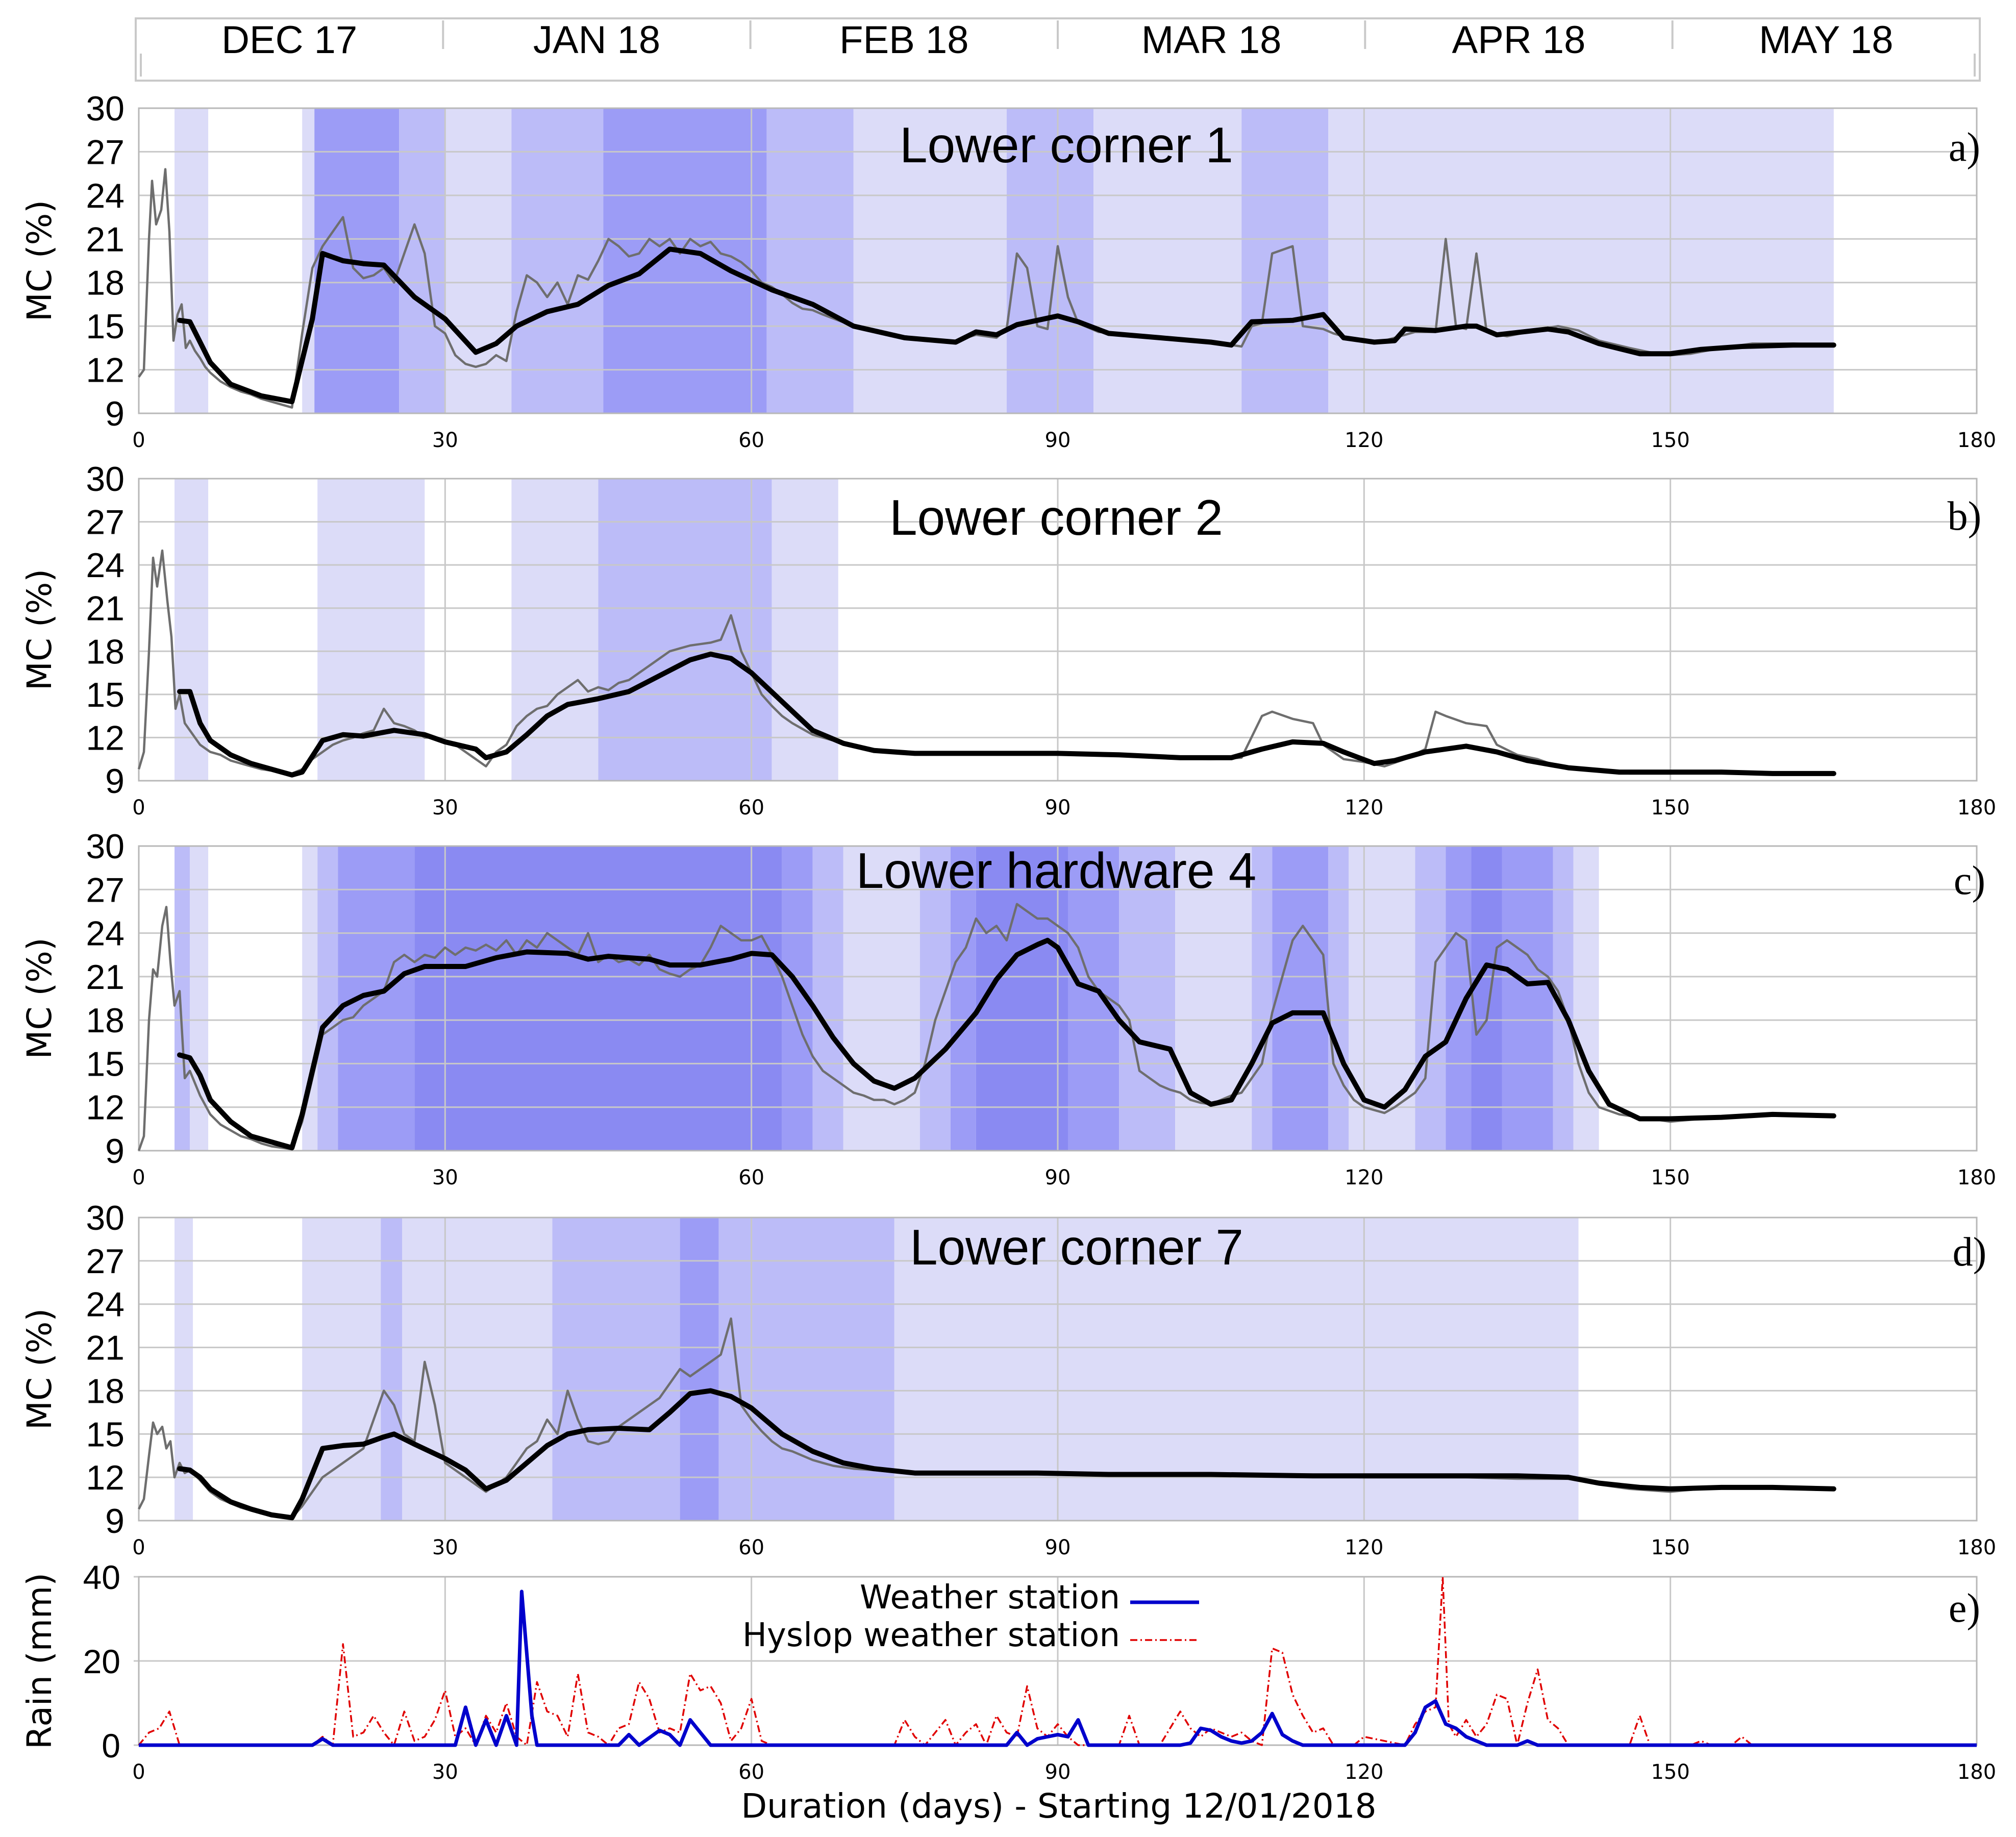  I want to click on y-axis-label: Rain (mm), so click(40, 1661).